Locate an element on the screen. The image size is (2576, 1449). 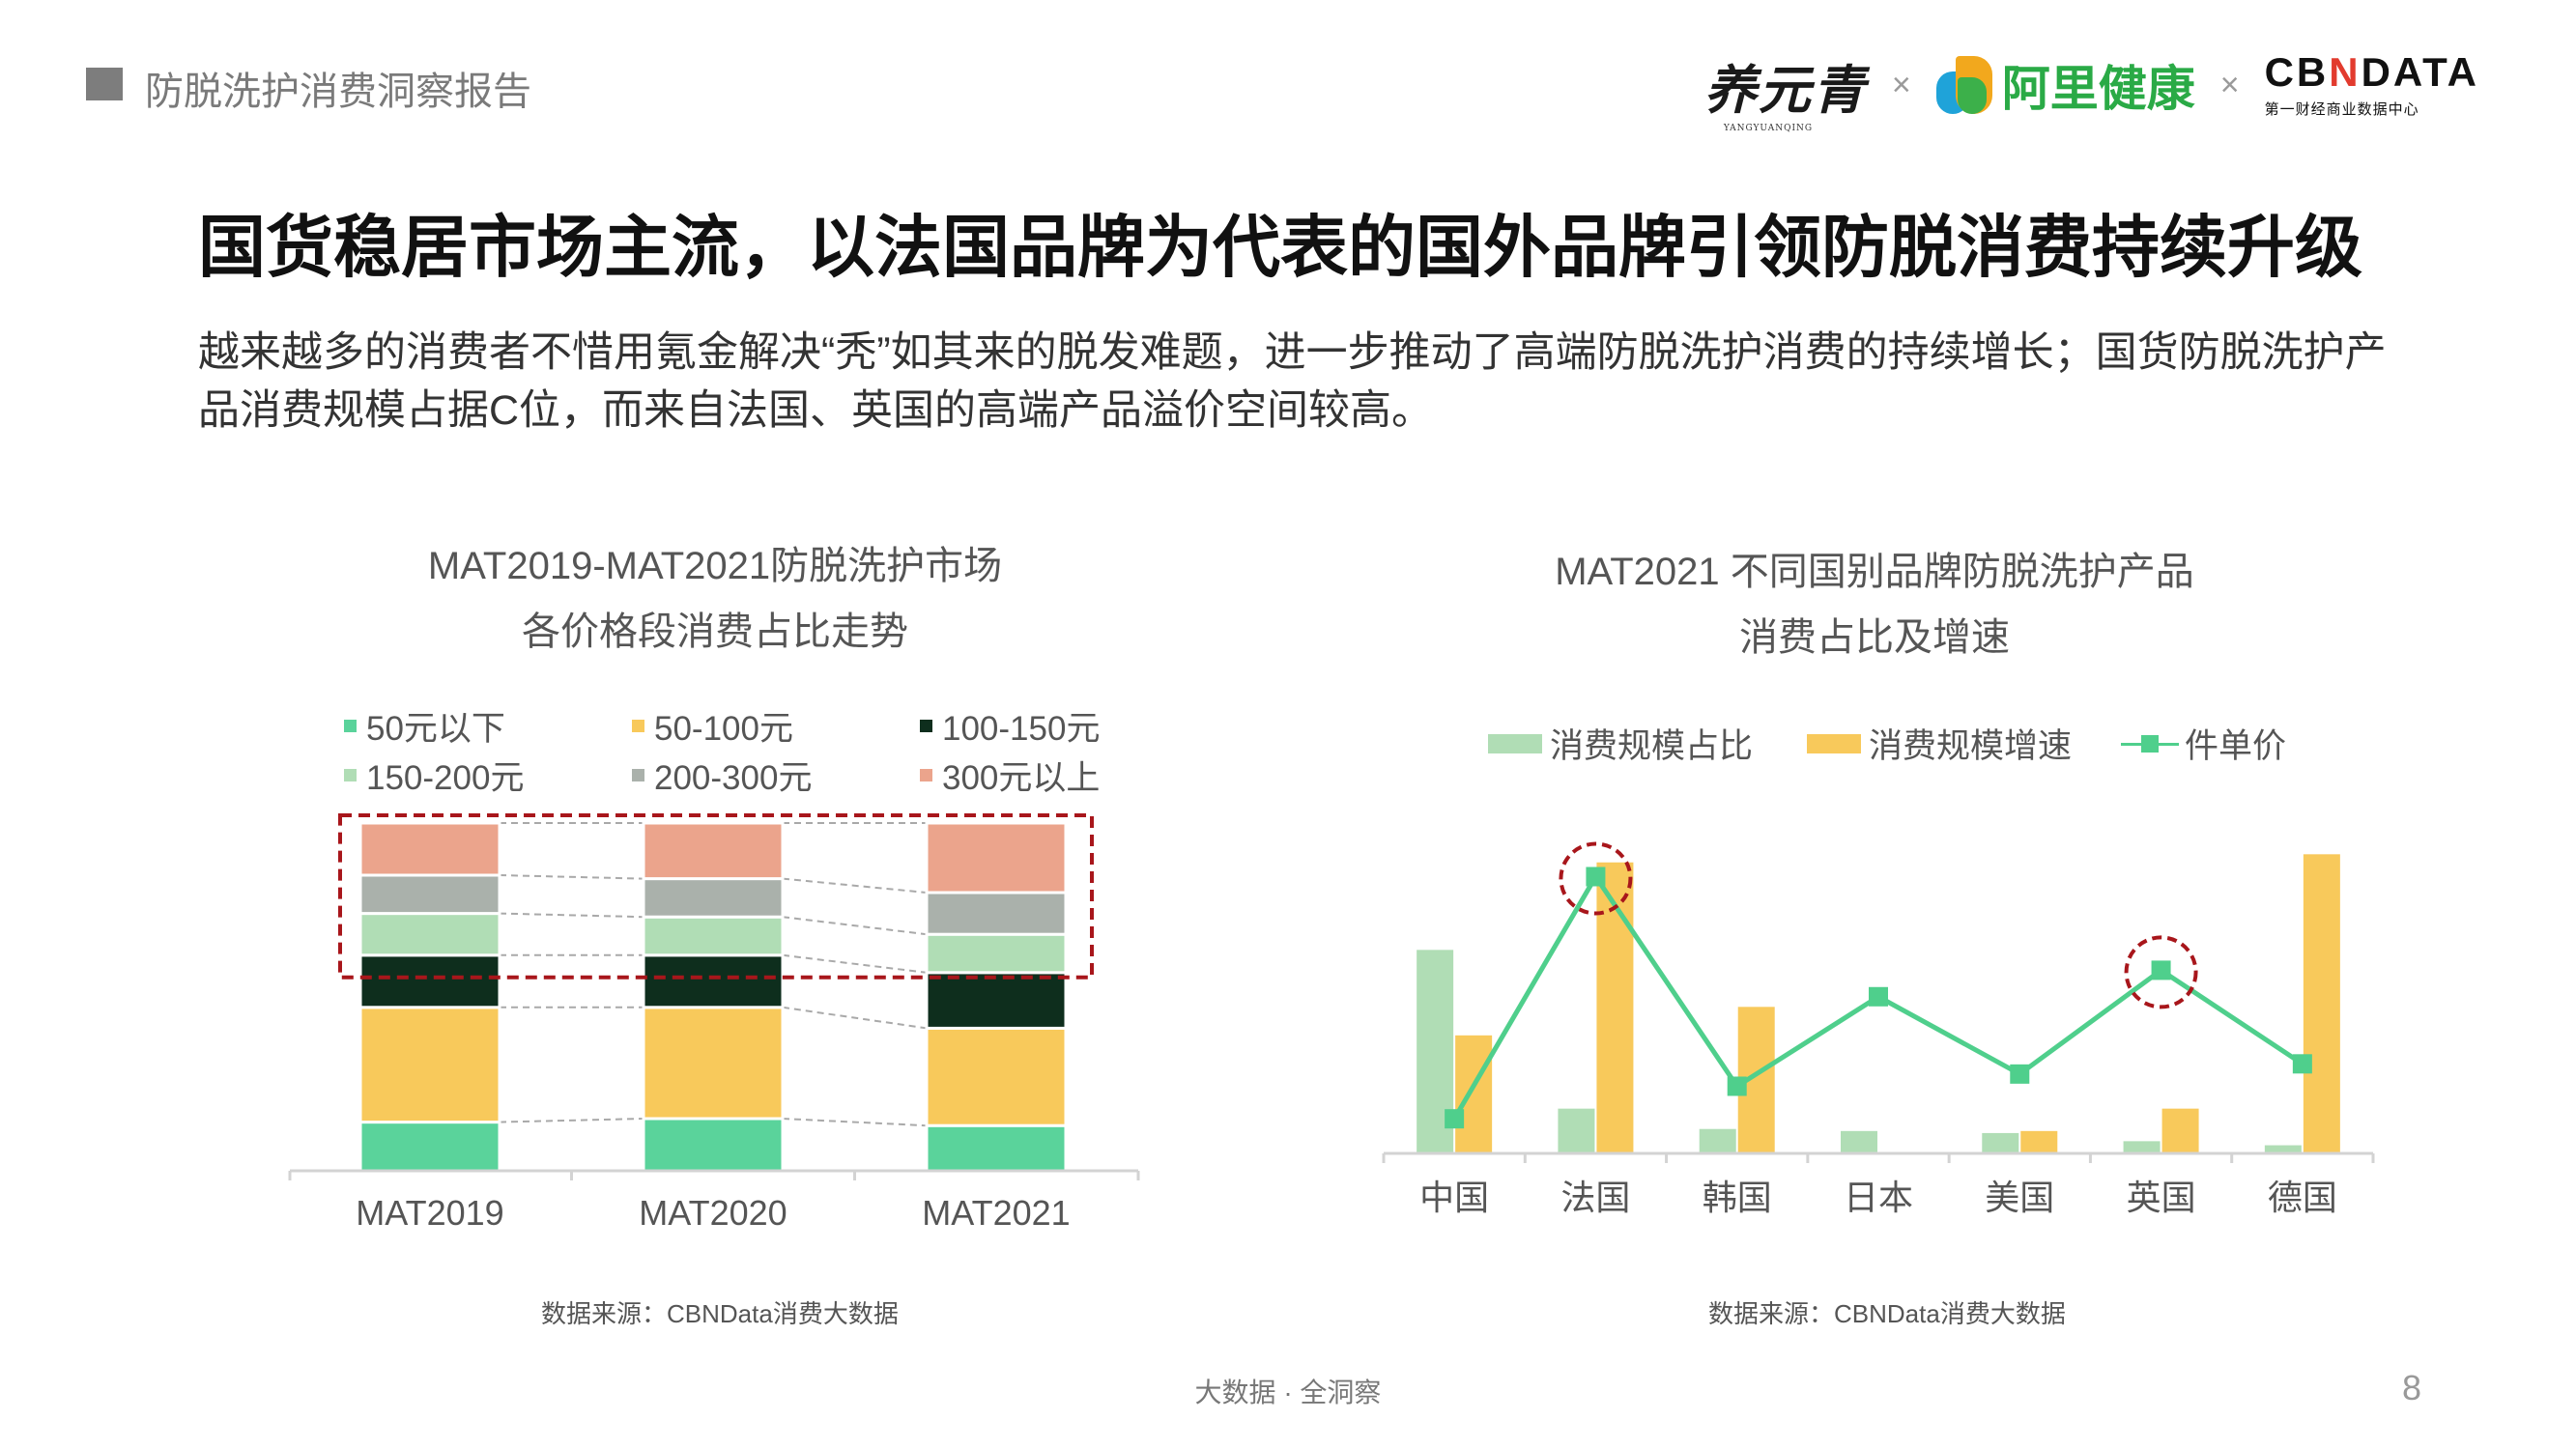
right-chart-title: MAT2021 不同国别品牌防脱洗护产品 消费占比及增速 is located at coordinates (1875, 604).